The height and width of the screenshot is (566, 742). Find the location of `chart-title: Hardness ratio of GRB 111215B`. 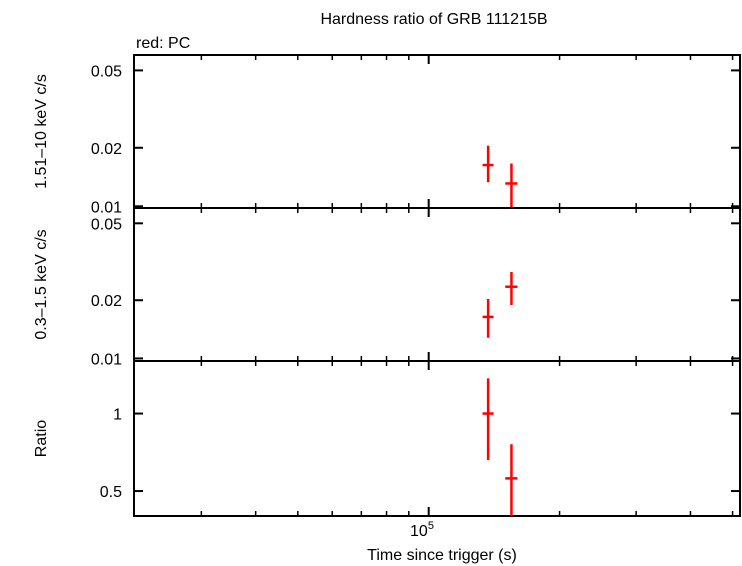

chart-title: Hardness ratio of GRB 111215B is located at coordinates (433, 19).